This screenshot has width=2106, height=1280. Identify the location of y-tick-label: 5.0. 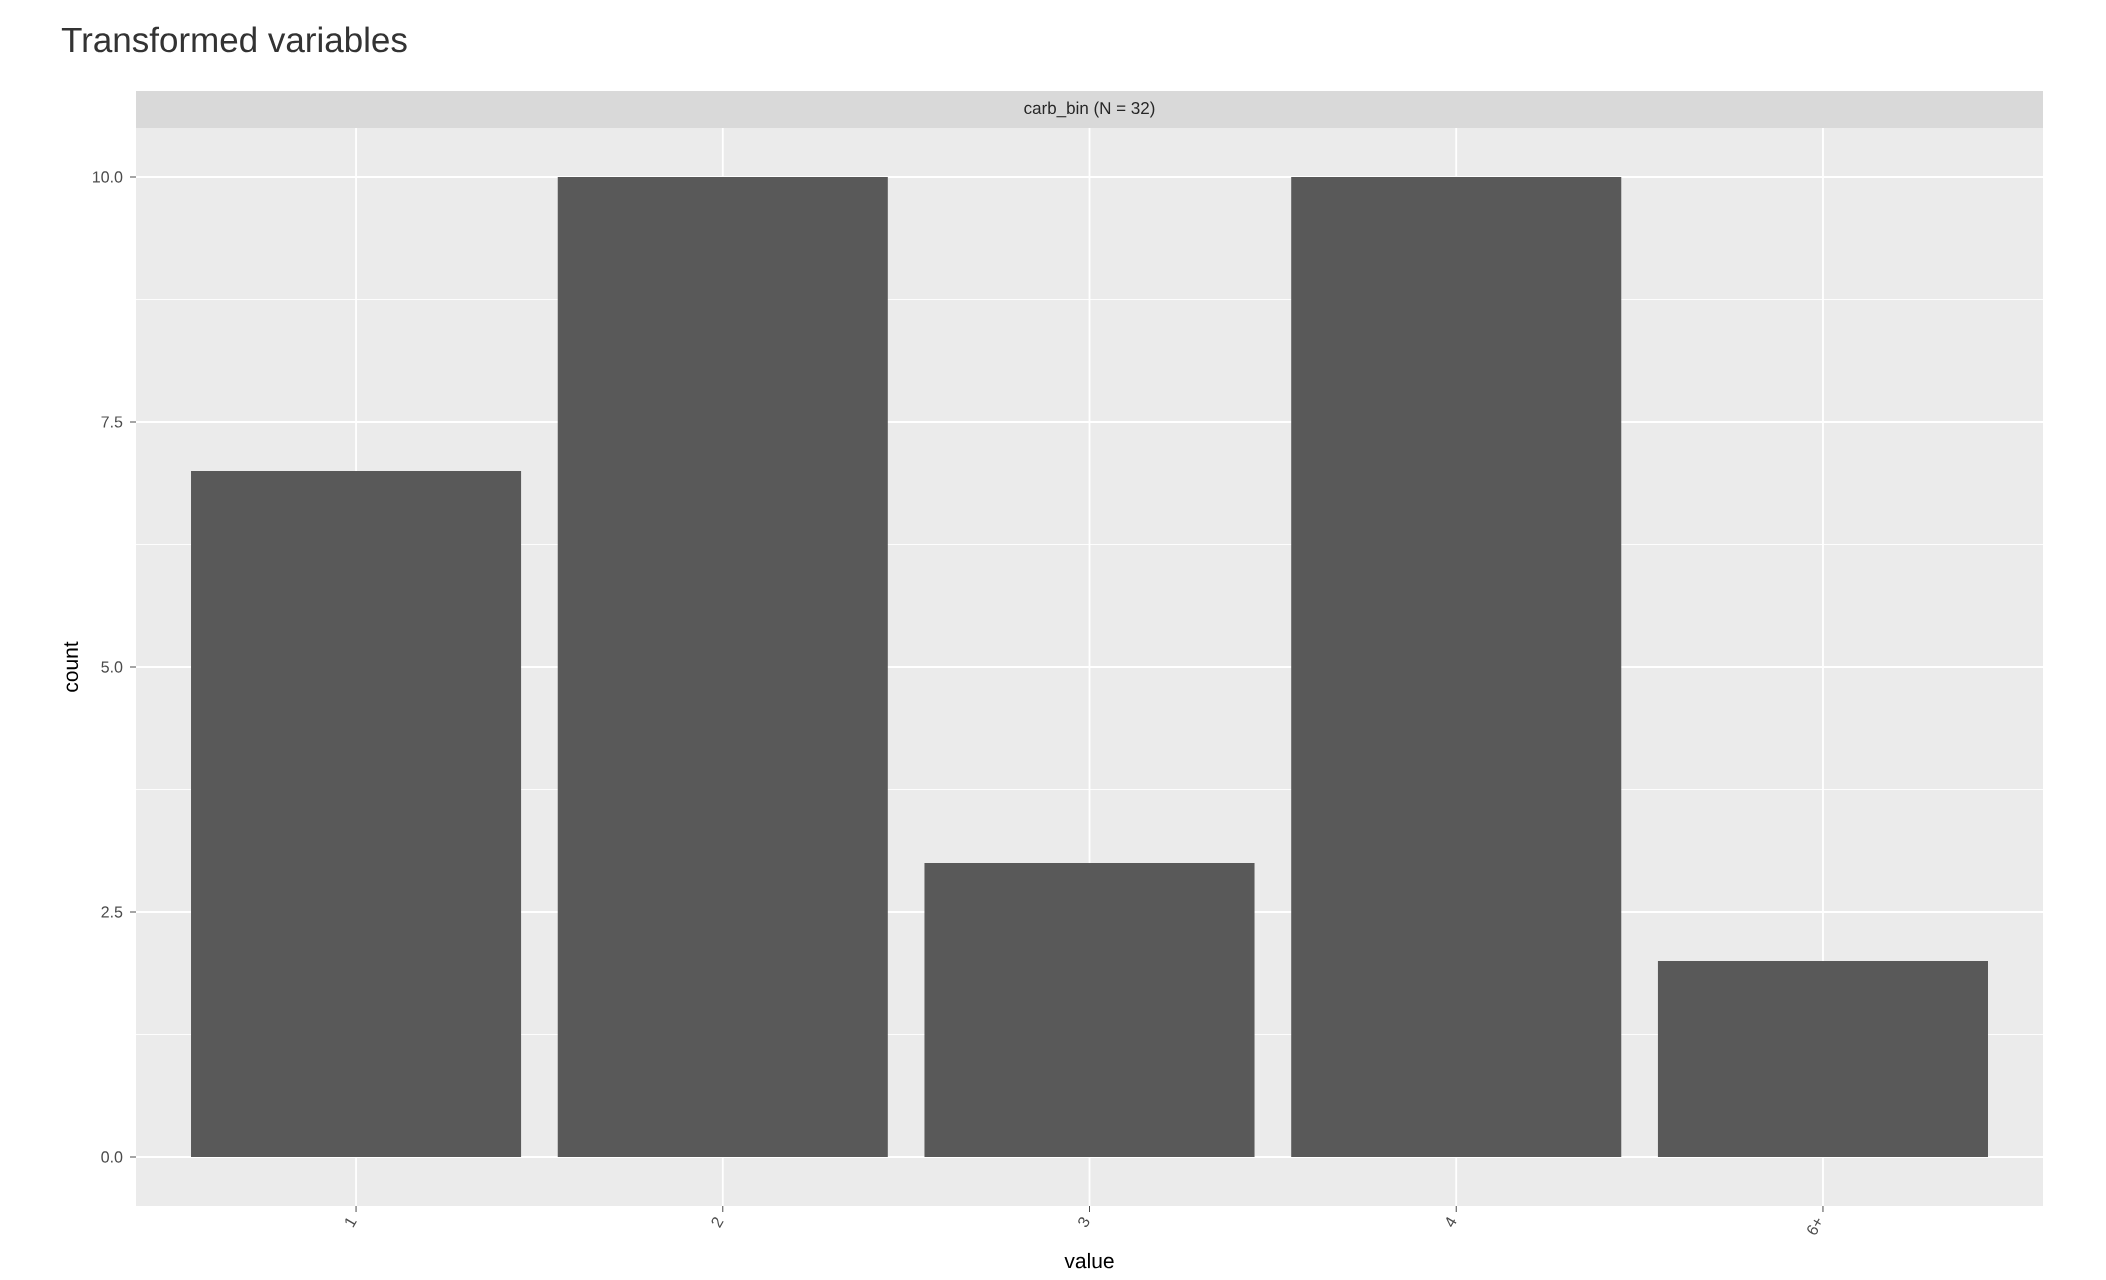
(112, 667).